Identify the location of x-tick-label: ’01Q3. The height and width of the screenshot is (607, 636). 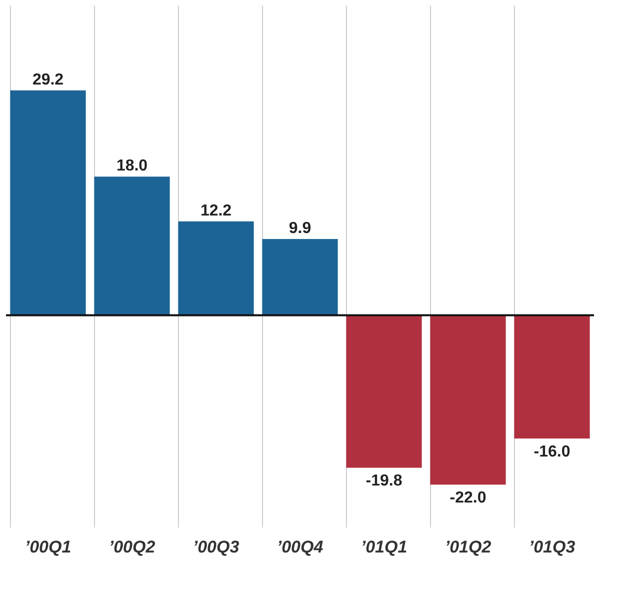
(552, 547).